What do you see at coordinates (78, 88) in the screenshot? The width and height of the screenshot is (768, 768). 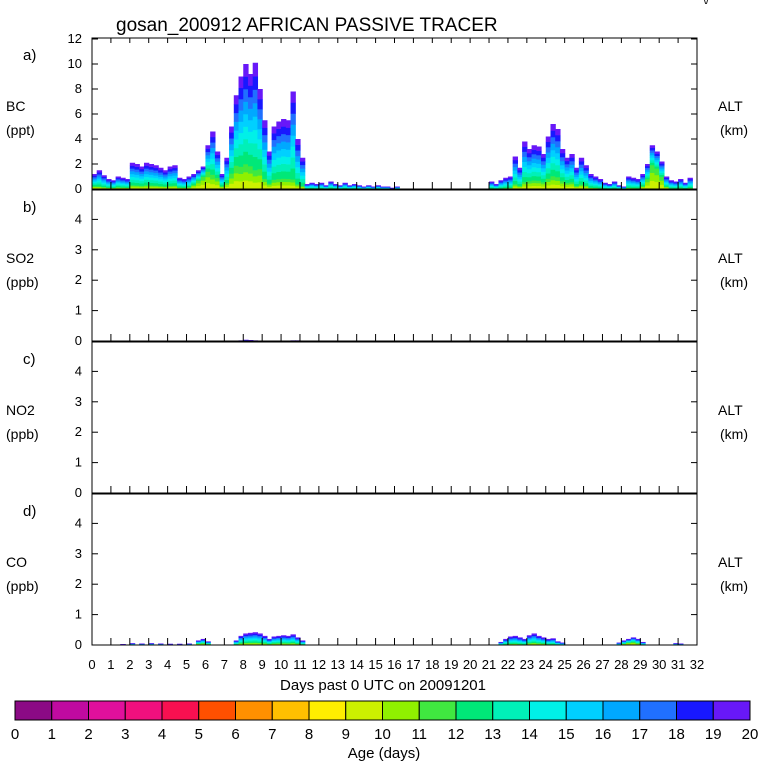 I see `y-tick-label: 8` at bounding box center [78, 88].